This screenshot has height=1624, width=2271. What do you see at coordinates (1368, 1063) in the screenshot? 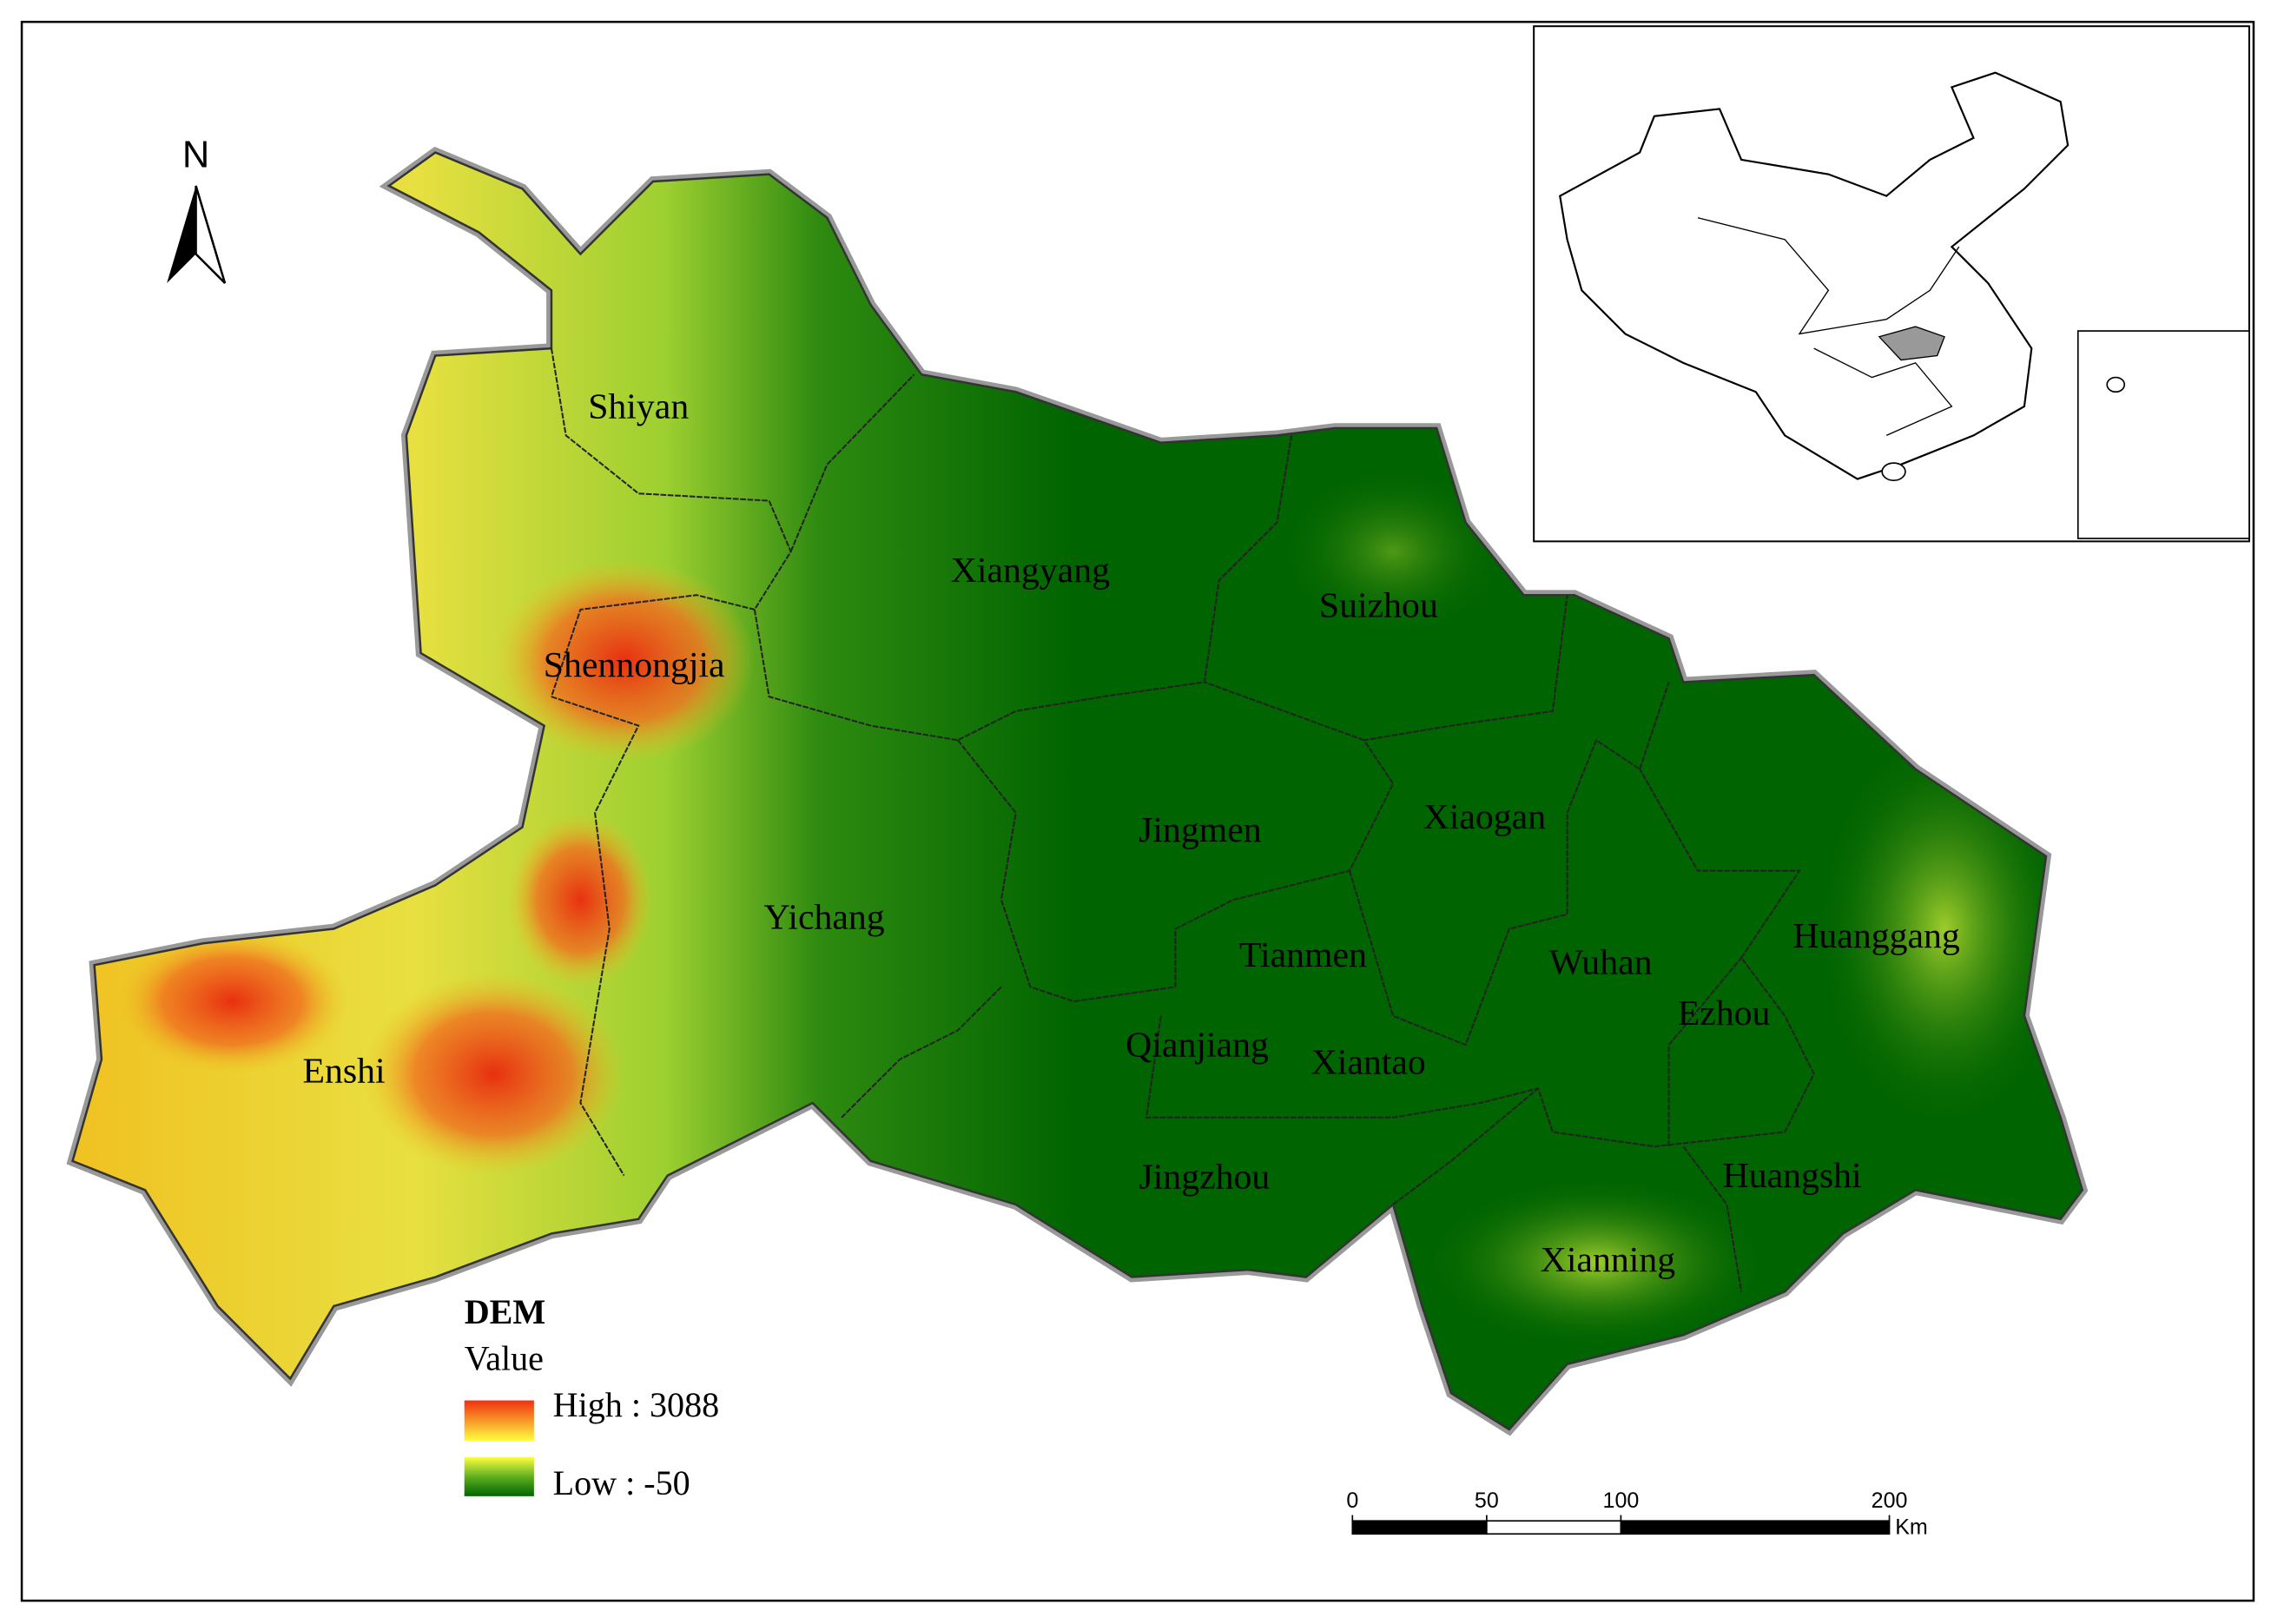
I see `region-label: Xiantao` at bounding box center [1368, 1063].